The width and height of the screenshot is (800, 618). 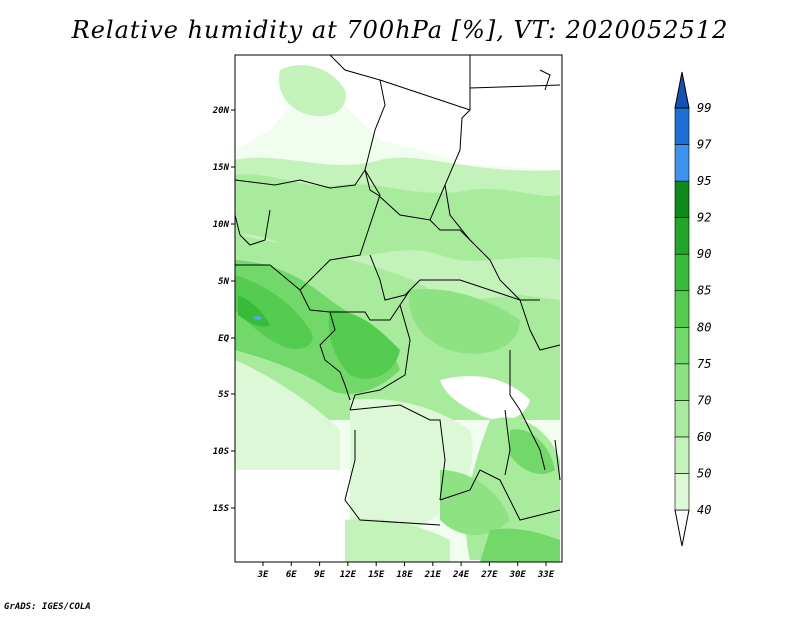 What do you see at coordinates (223, 395) in the screenshot?
I see `lat-tick-label: 5S` at bounding box center [223, 395].